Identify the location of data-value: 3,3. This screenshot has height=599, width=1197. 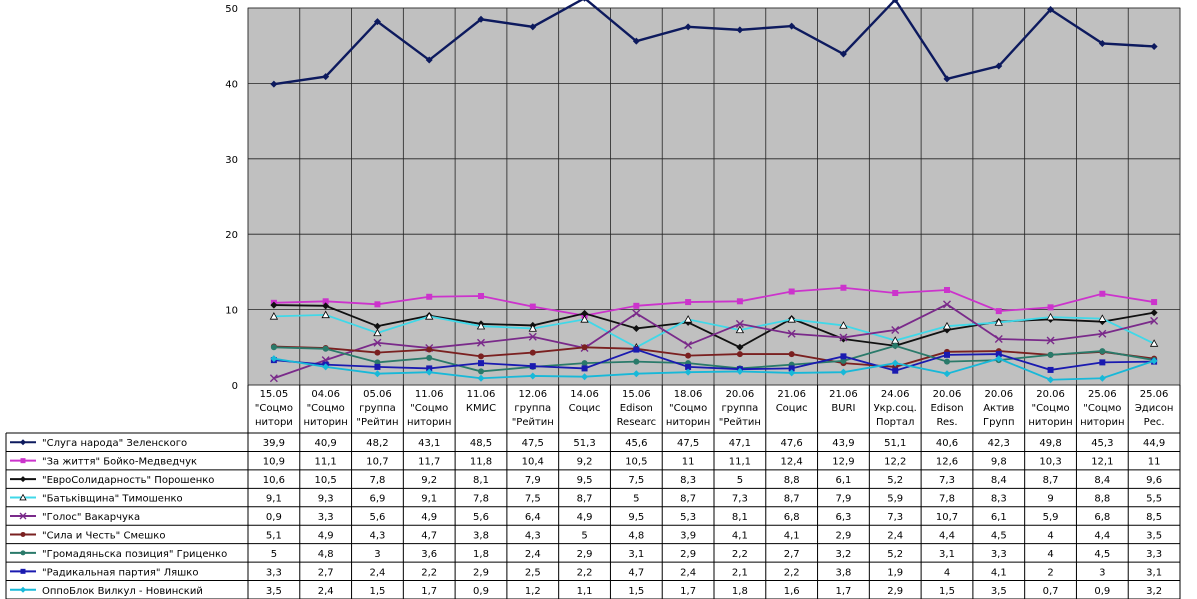
(326, 517).